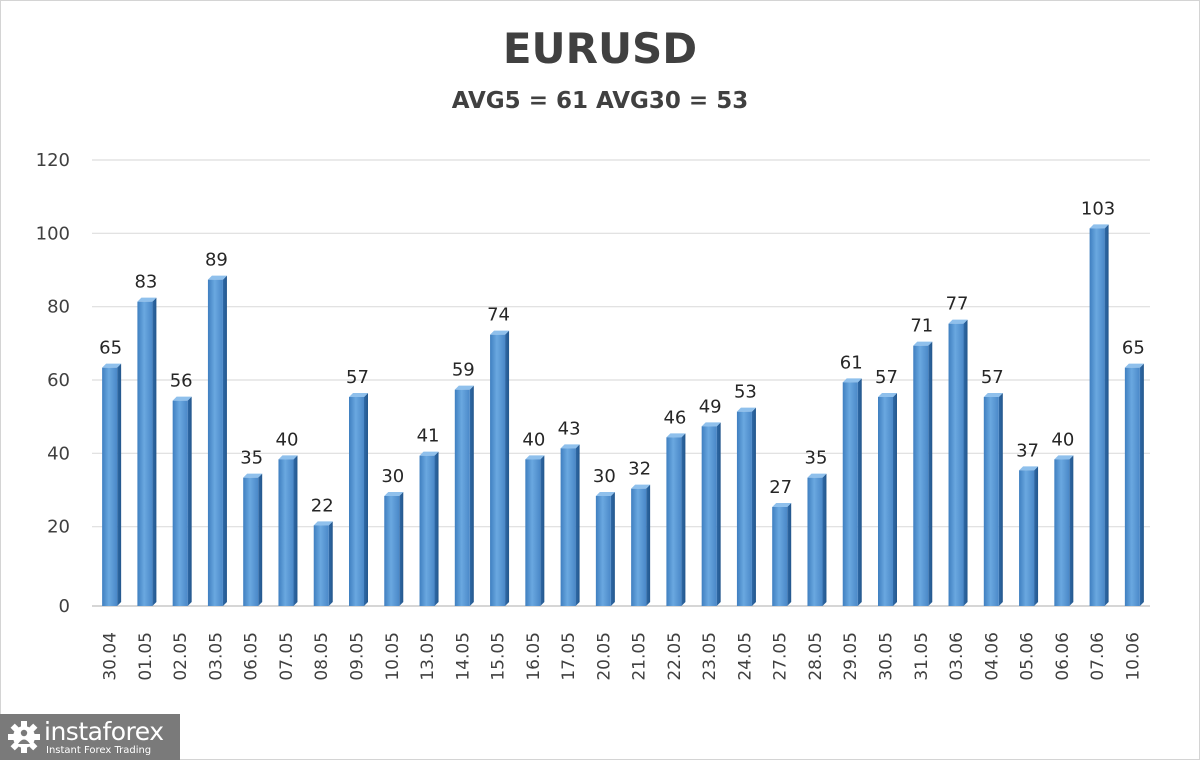 Image resolution: width=1200 pixels, height=760 pixels. What do you see at coordinates (428, 436) in the screenshot?
I see `data-label: 41` at bounding box center [428, 436].